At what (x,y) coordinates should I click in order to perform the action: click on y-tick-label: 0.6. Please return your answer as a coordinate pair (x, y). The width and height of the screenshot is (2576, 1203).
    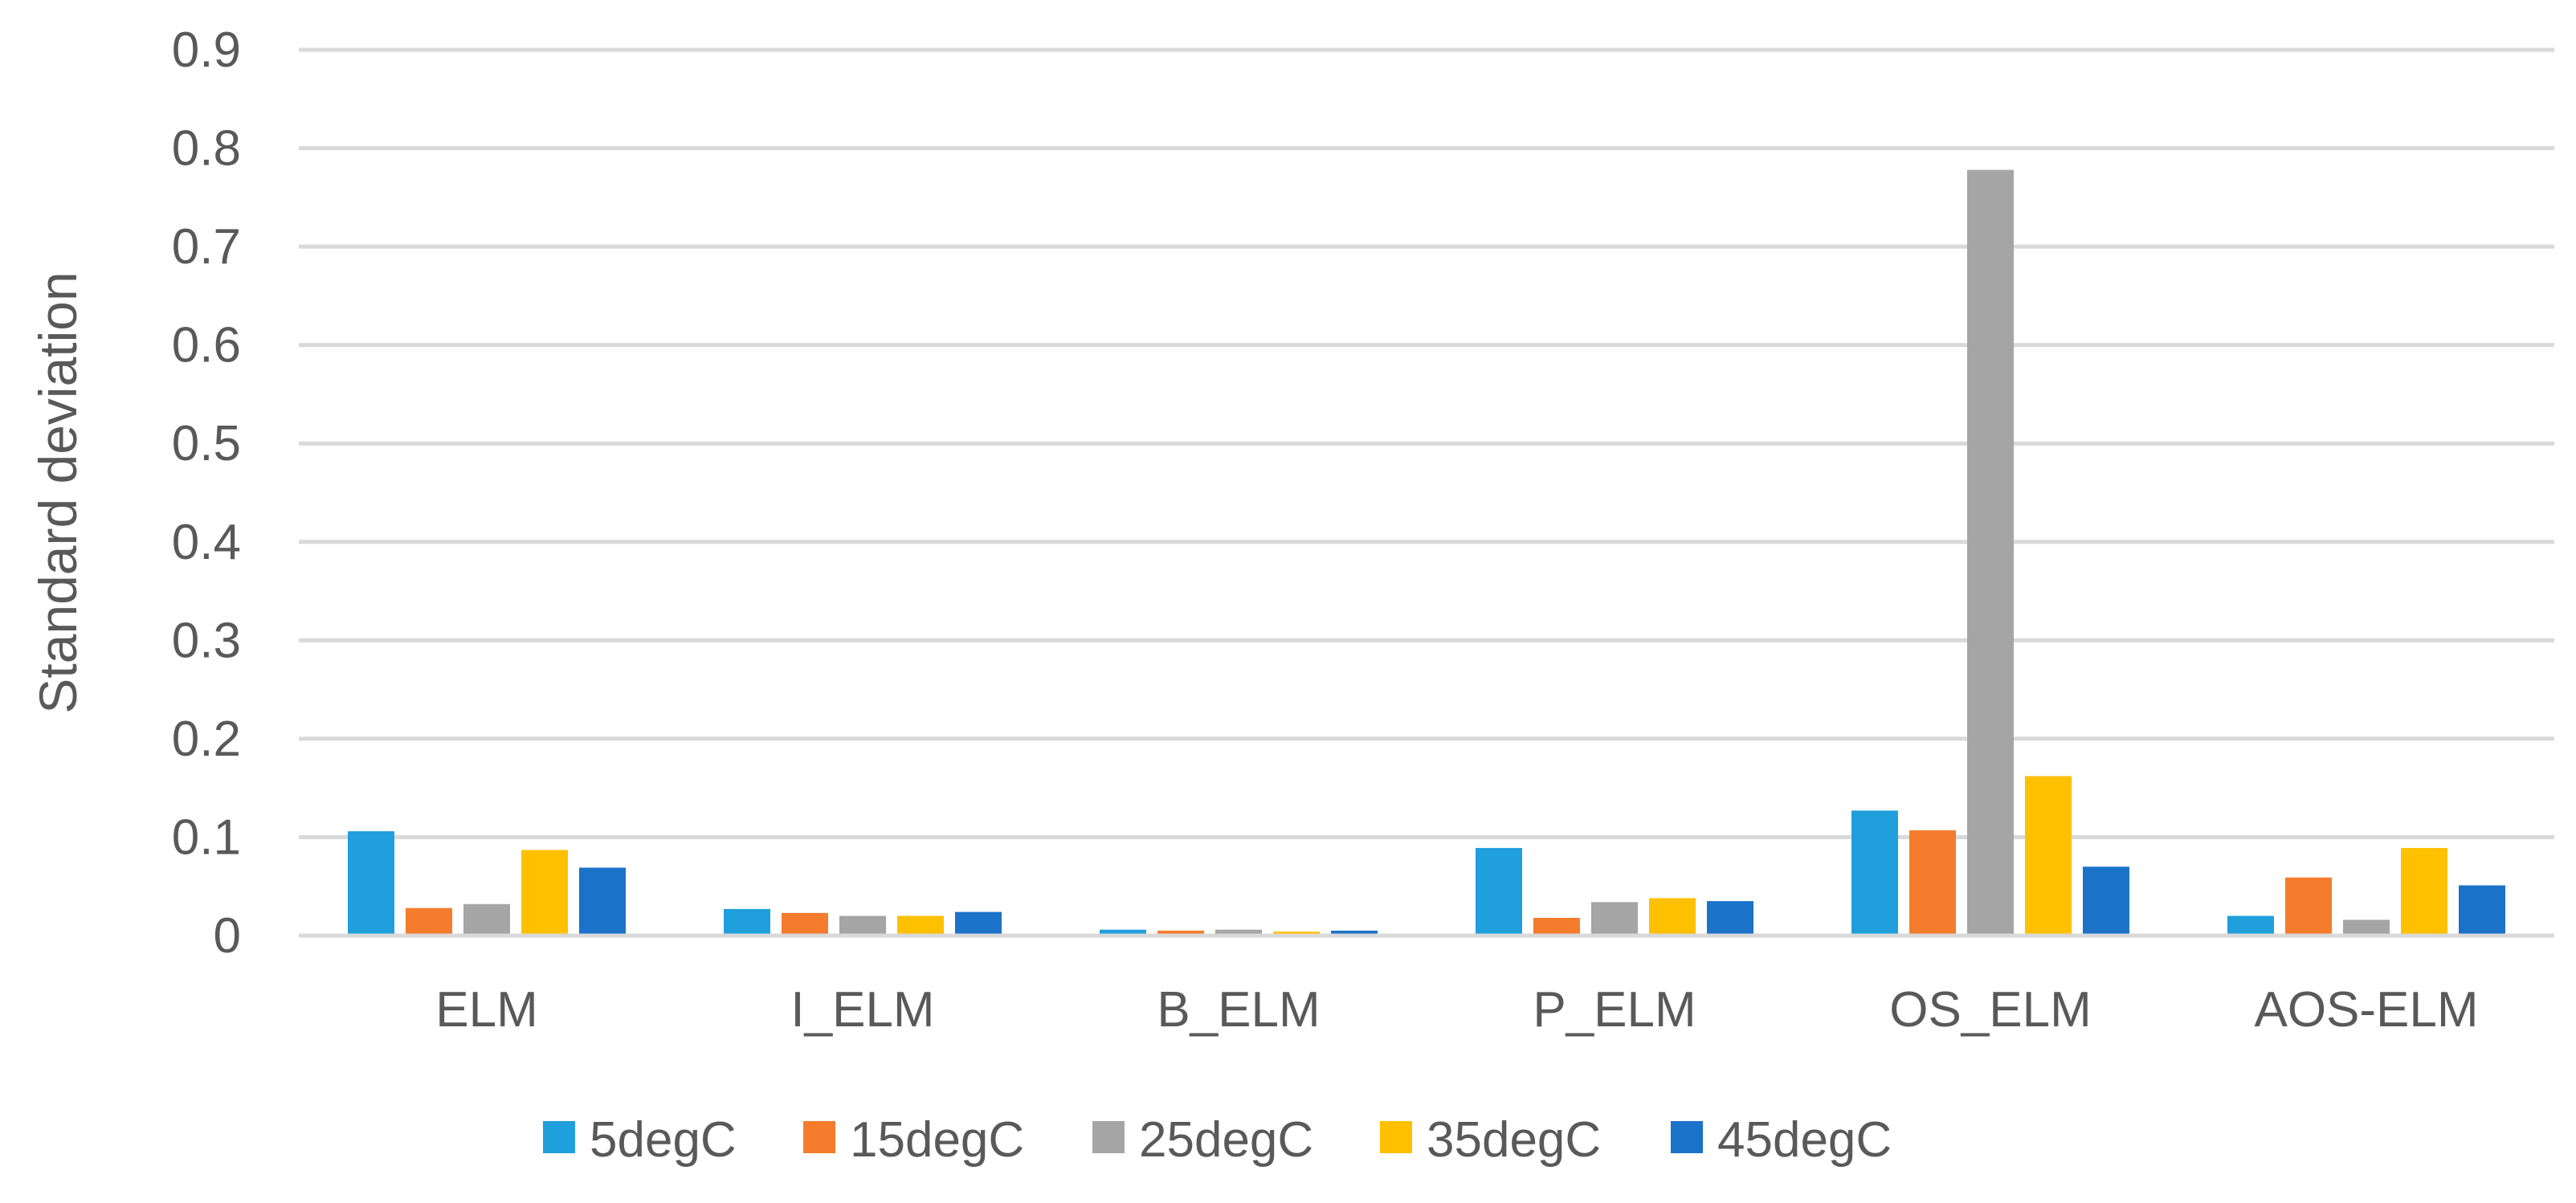
    Looking at the image, I should click on (206, 345).